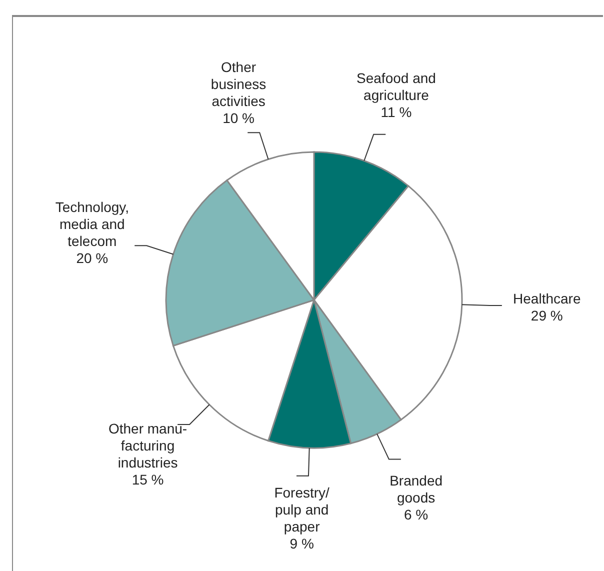 The width and height of the screenshot is (604, 571). What do you see at coordinates (148, 480) in the screenshot?
I see `data-label: 15 %` at bounding box center [148, 480].